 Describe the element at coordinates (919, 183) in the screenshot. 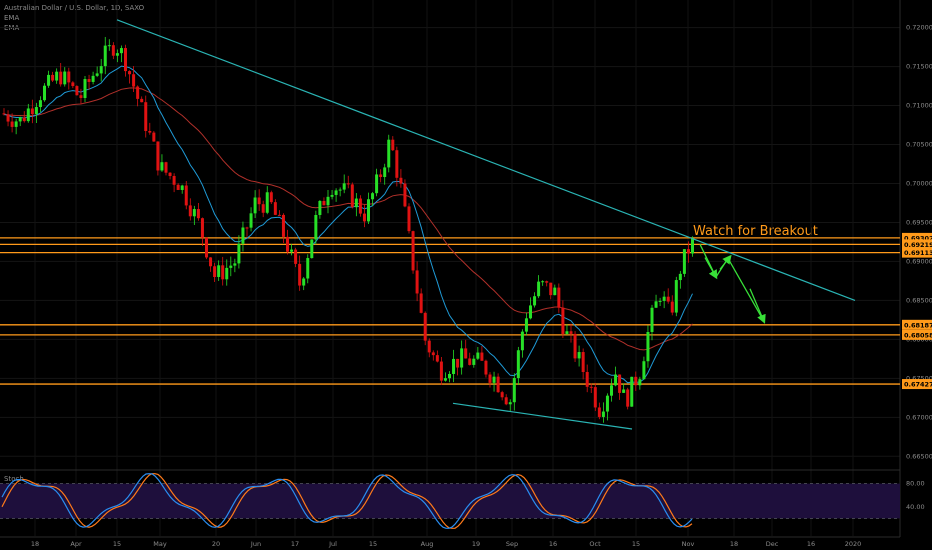

I see `price-tick-label: 0.70000` at that location.